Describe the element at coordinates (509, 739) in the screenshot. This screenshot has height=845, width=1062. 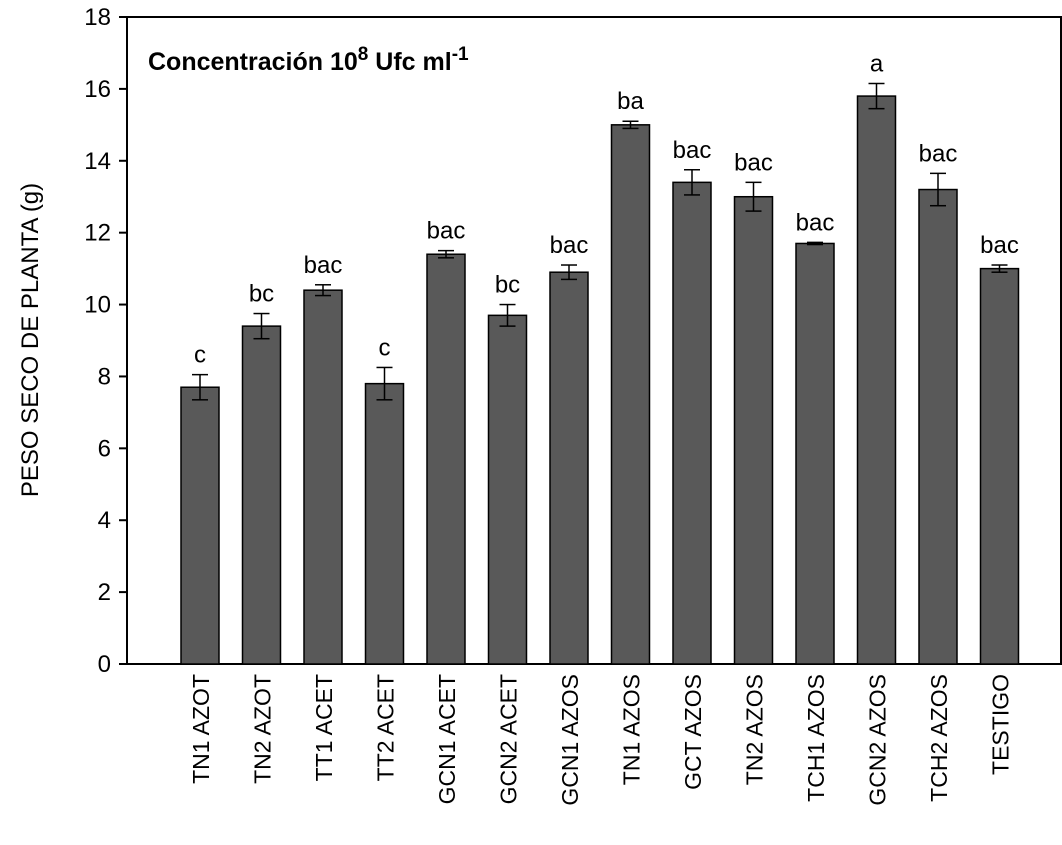
I see `x-tick-label: GCN2 ACET` at that location.